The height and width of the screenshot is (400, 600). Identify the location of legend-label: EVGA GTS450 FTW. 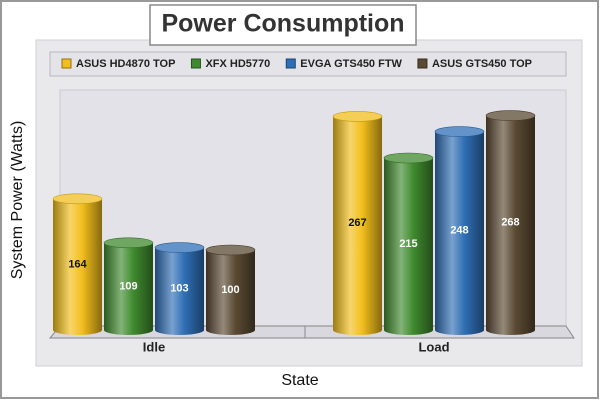
(351, 64).